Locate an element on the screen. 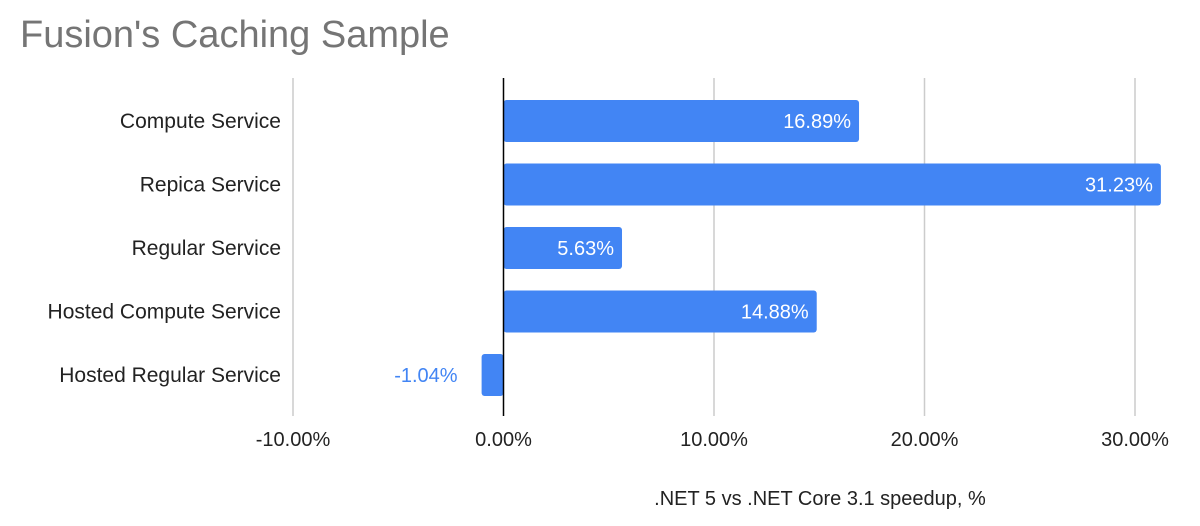 The image size is (1200, 526). chart-title: Fusion's Caching Sample is located at coordinates (235, 35).